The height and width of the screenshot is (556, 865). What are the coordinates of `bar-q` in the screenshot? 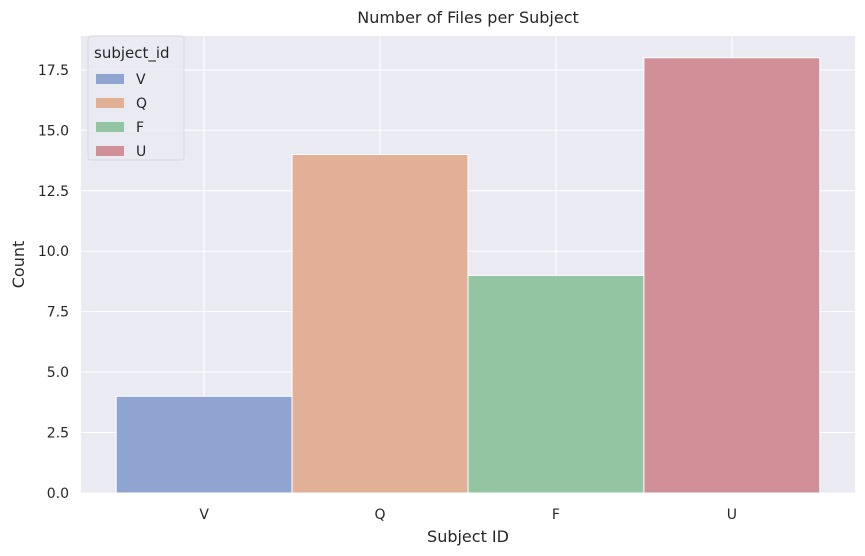 It's located at (380, 323).